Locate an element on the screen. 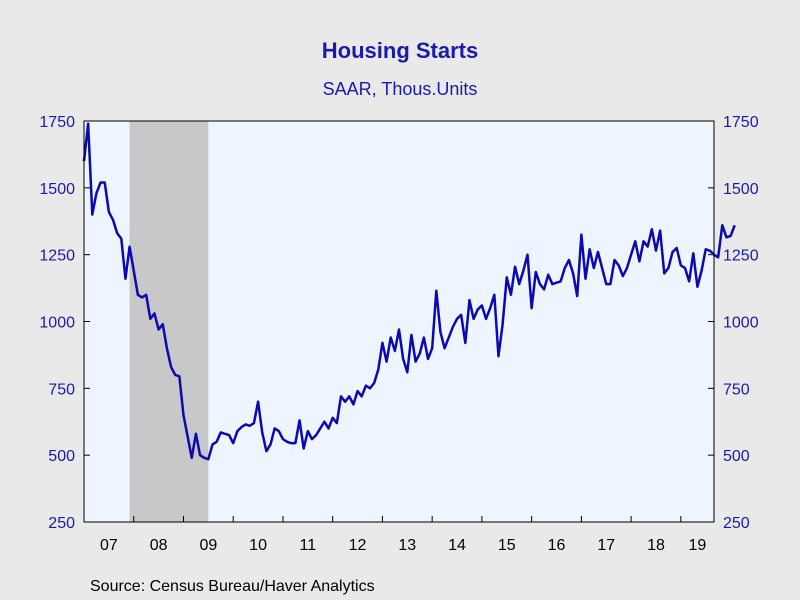  y-tick-label-right: 1250 is located at coordinates (741, 256).